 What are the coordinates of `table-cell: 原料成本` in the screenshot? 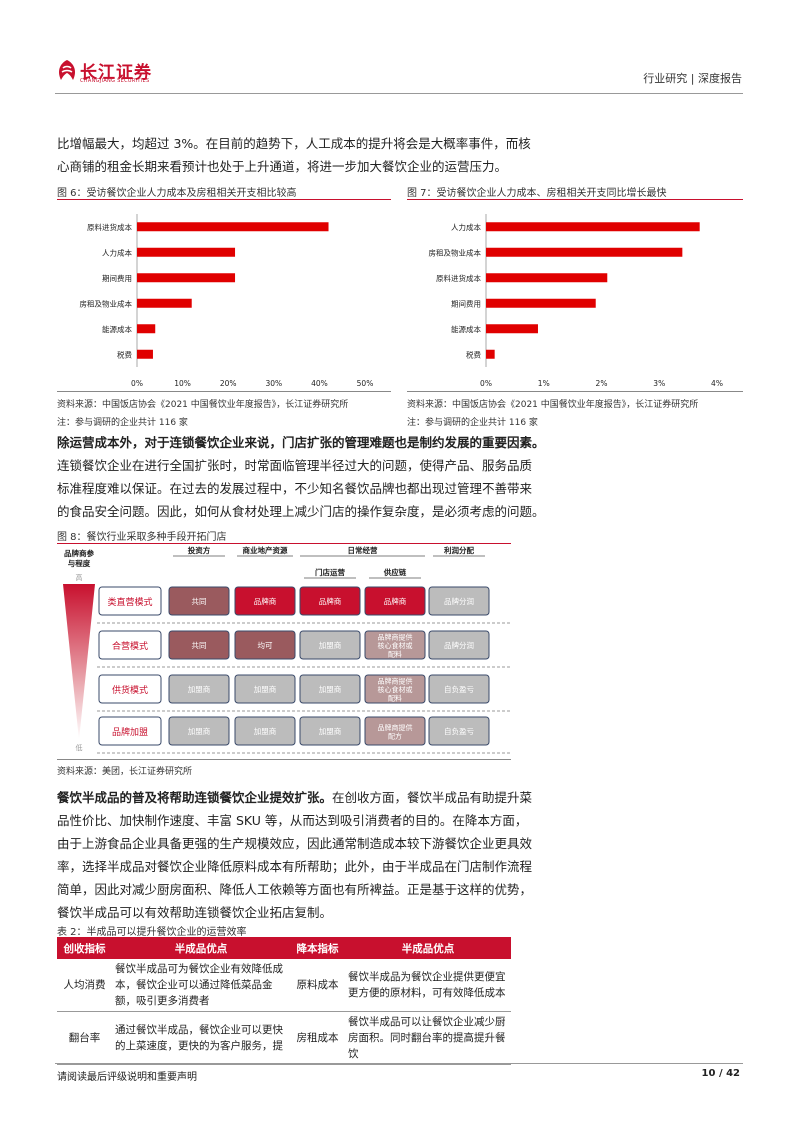 It's located at (317, 985).